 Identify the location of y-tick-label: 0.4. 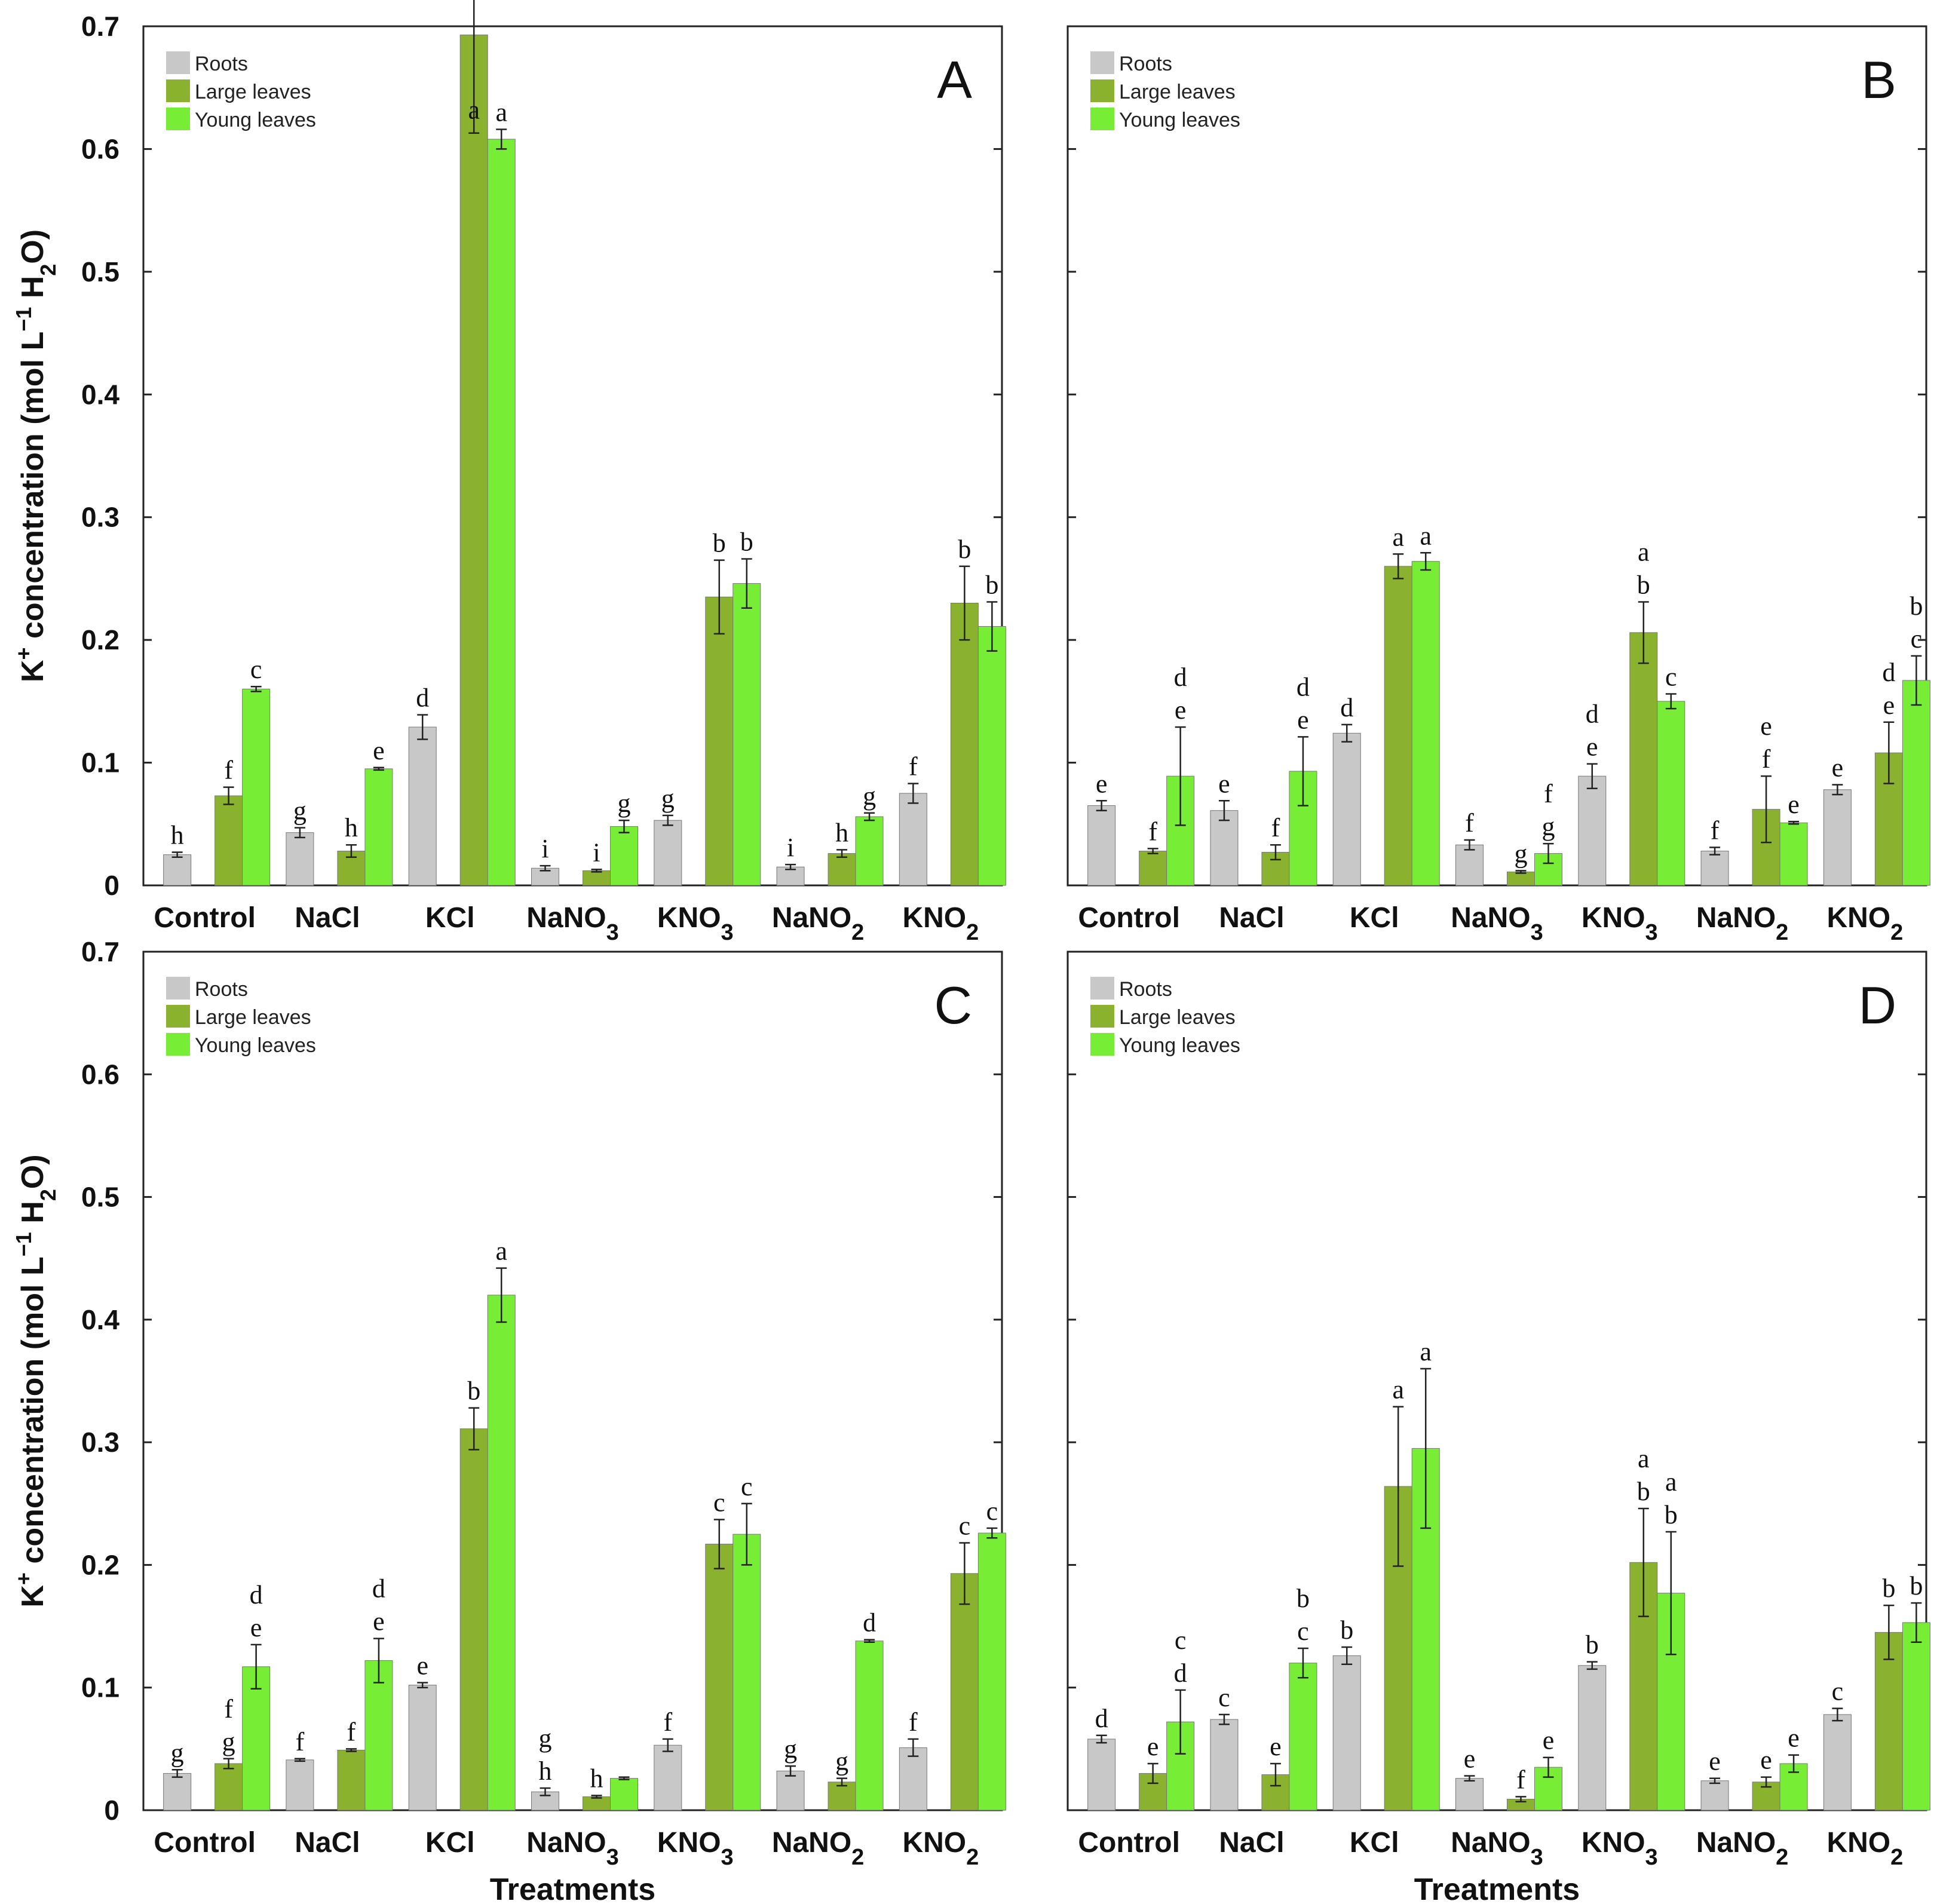
(100, 395).